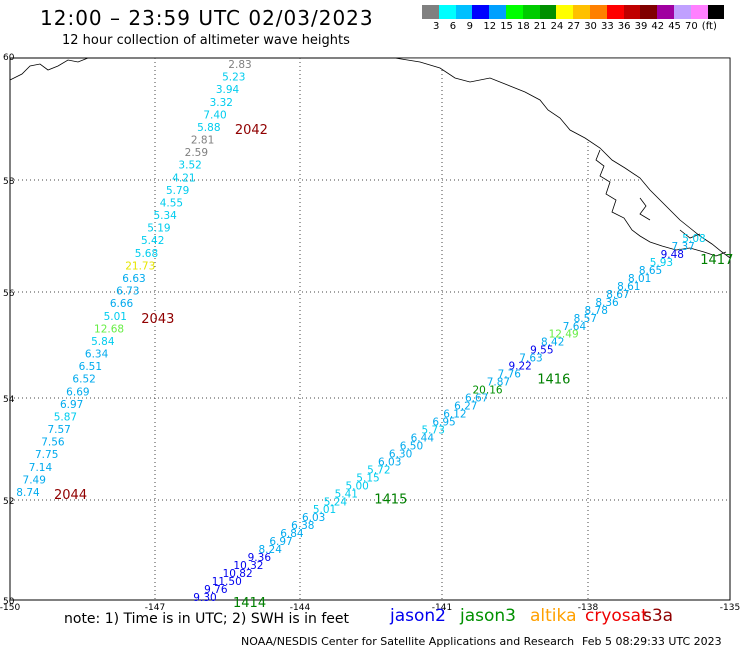 This screenshot has width=740, height=650. Describe the element at coordinates (152, 241) in the screenshot. I see `wave-height-value: 5.42` at that location.